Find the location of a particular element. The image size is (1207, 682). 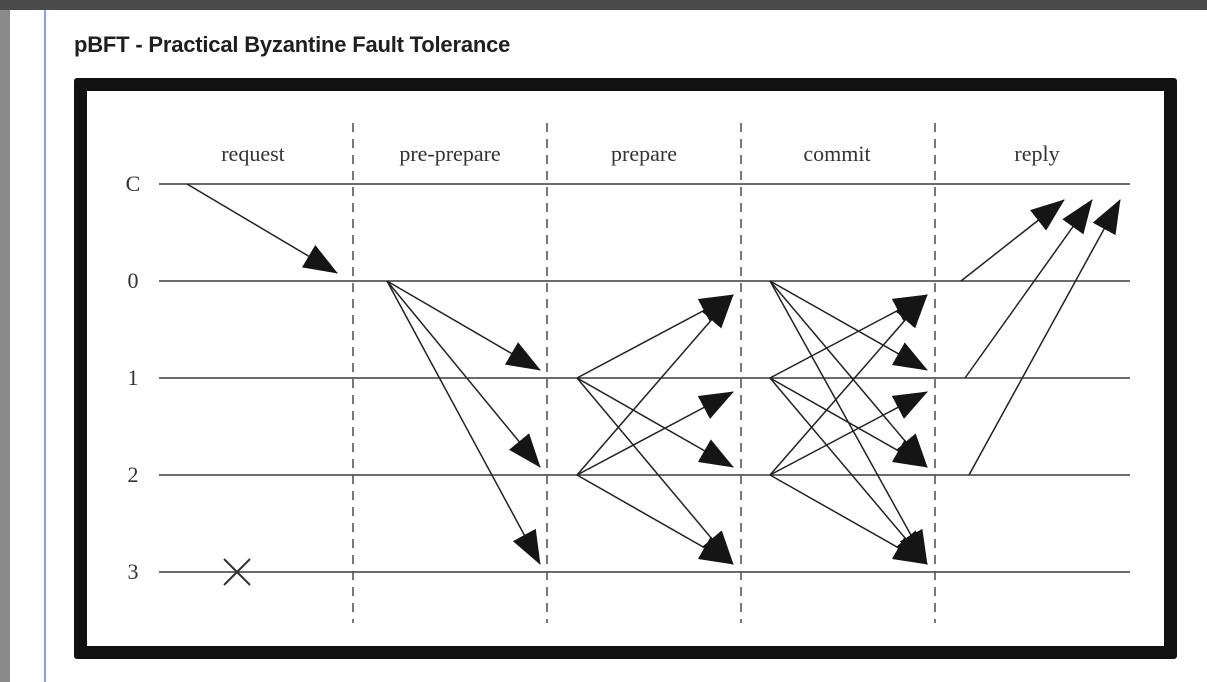

phase-label-commit: commit is located at coordinates (836, 153).